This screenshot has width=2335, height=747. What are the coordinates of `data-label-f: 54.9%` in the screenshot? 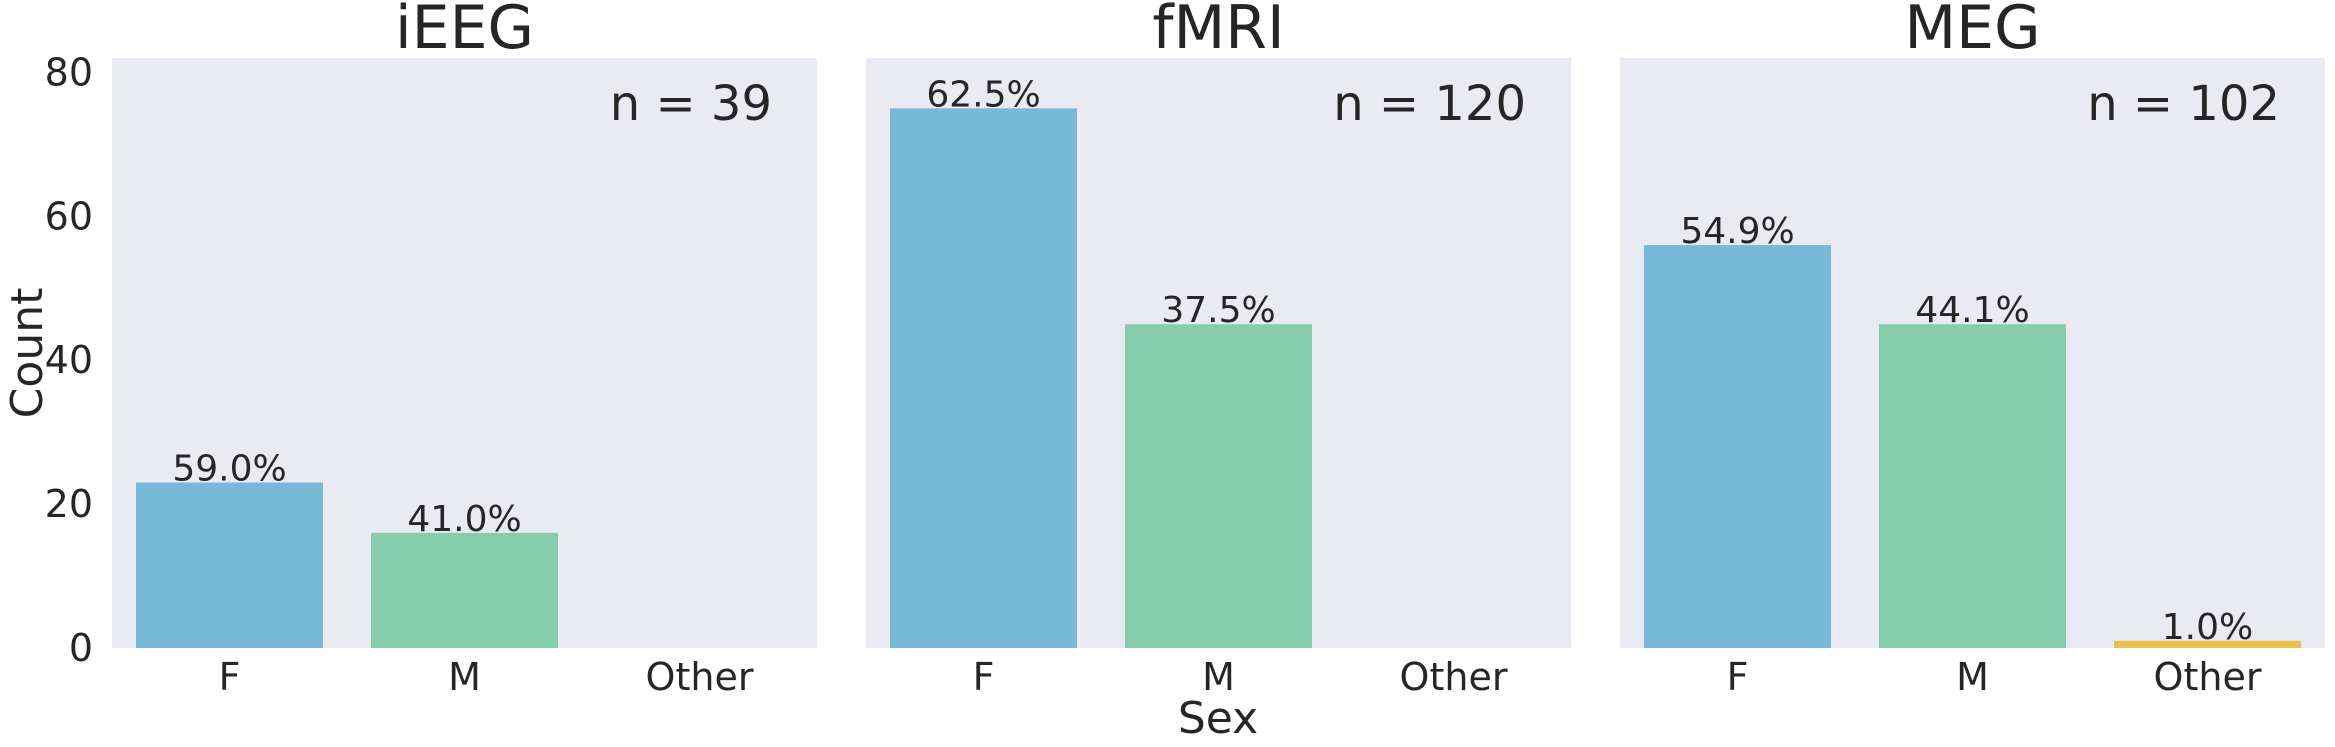 It's located at (1737, 231).